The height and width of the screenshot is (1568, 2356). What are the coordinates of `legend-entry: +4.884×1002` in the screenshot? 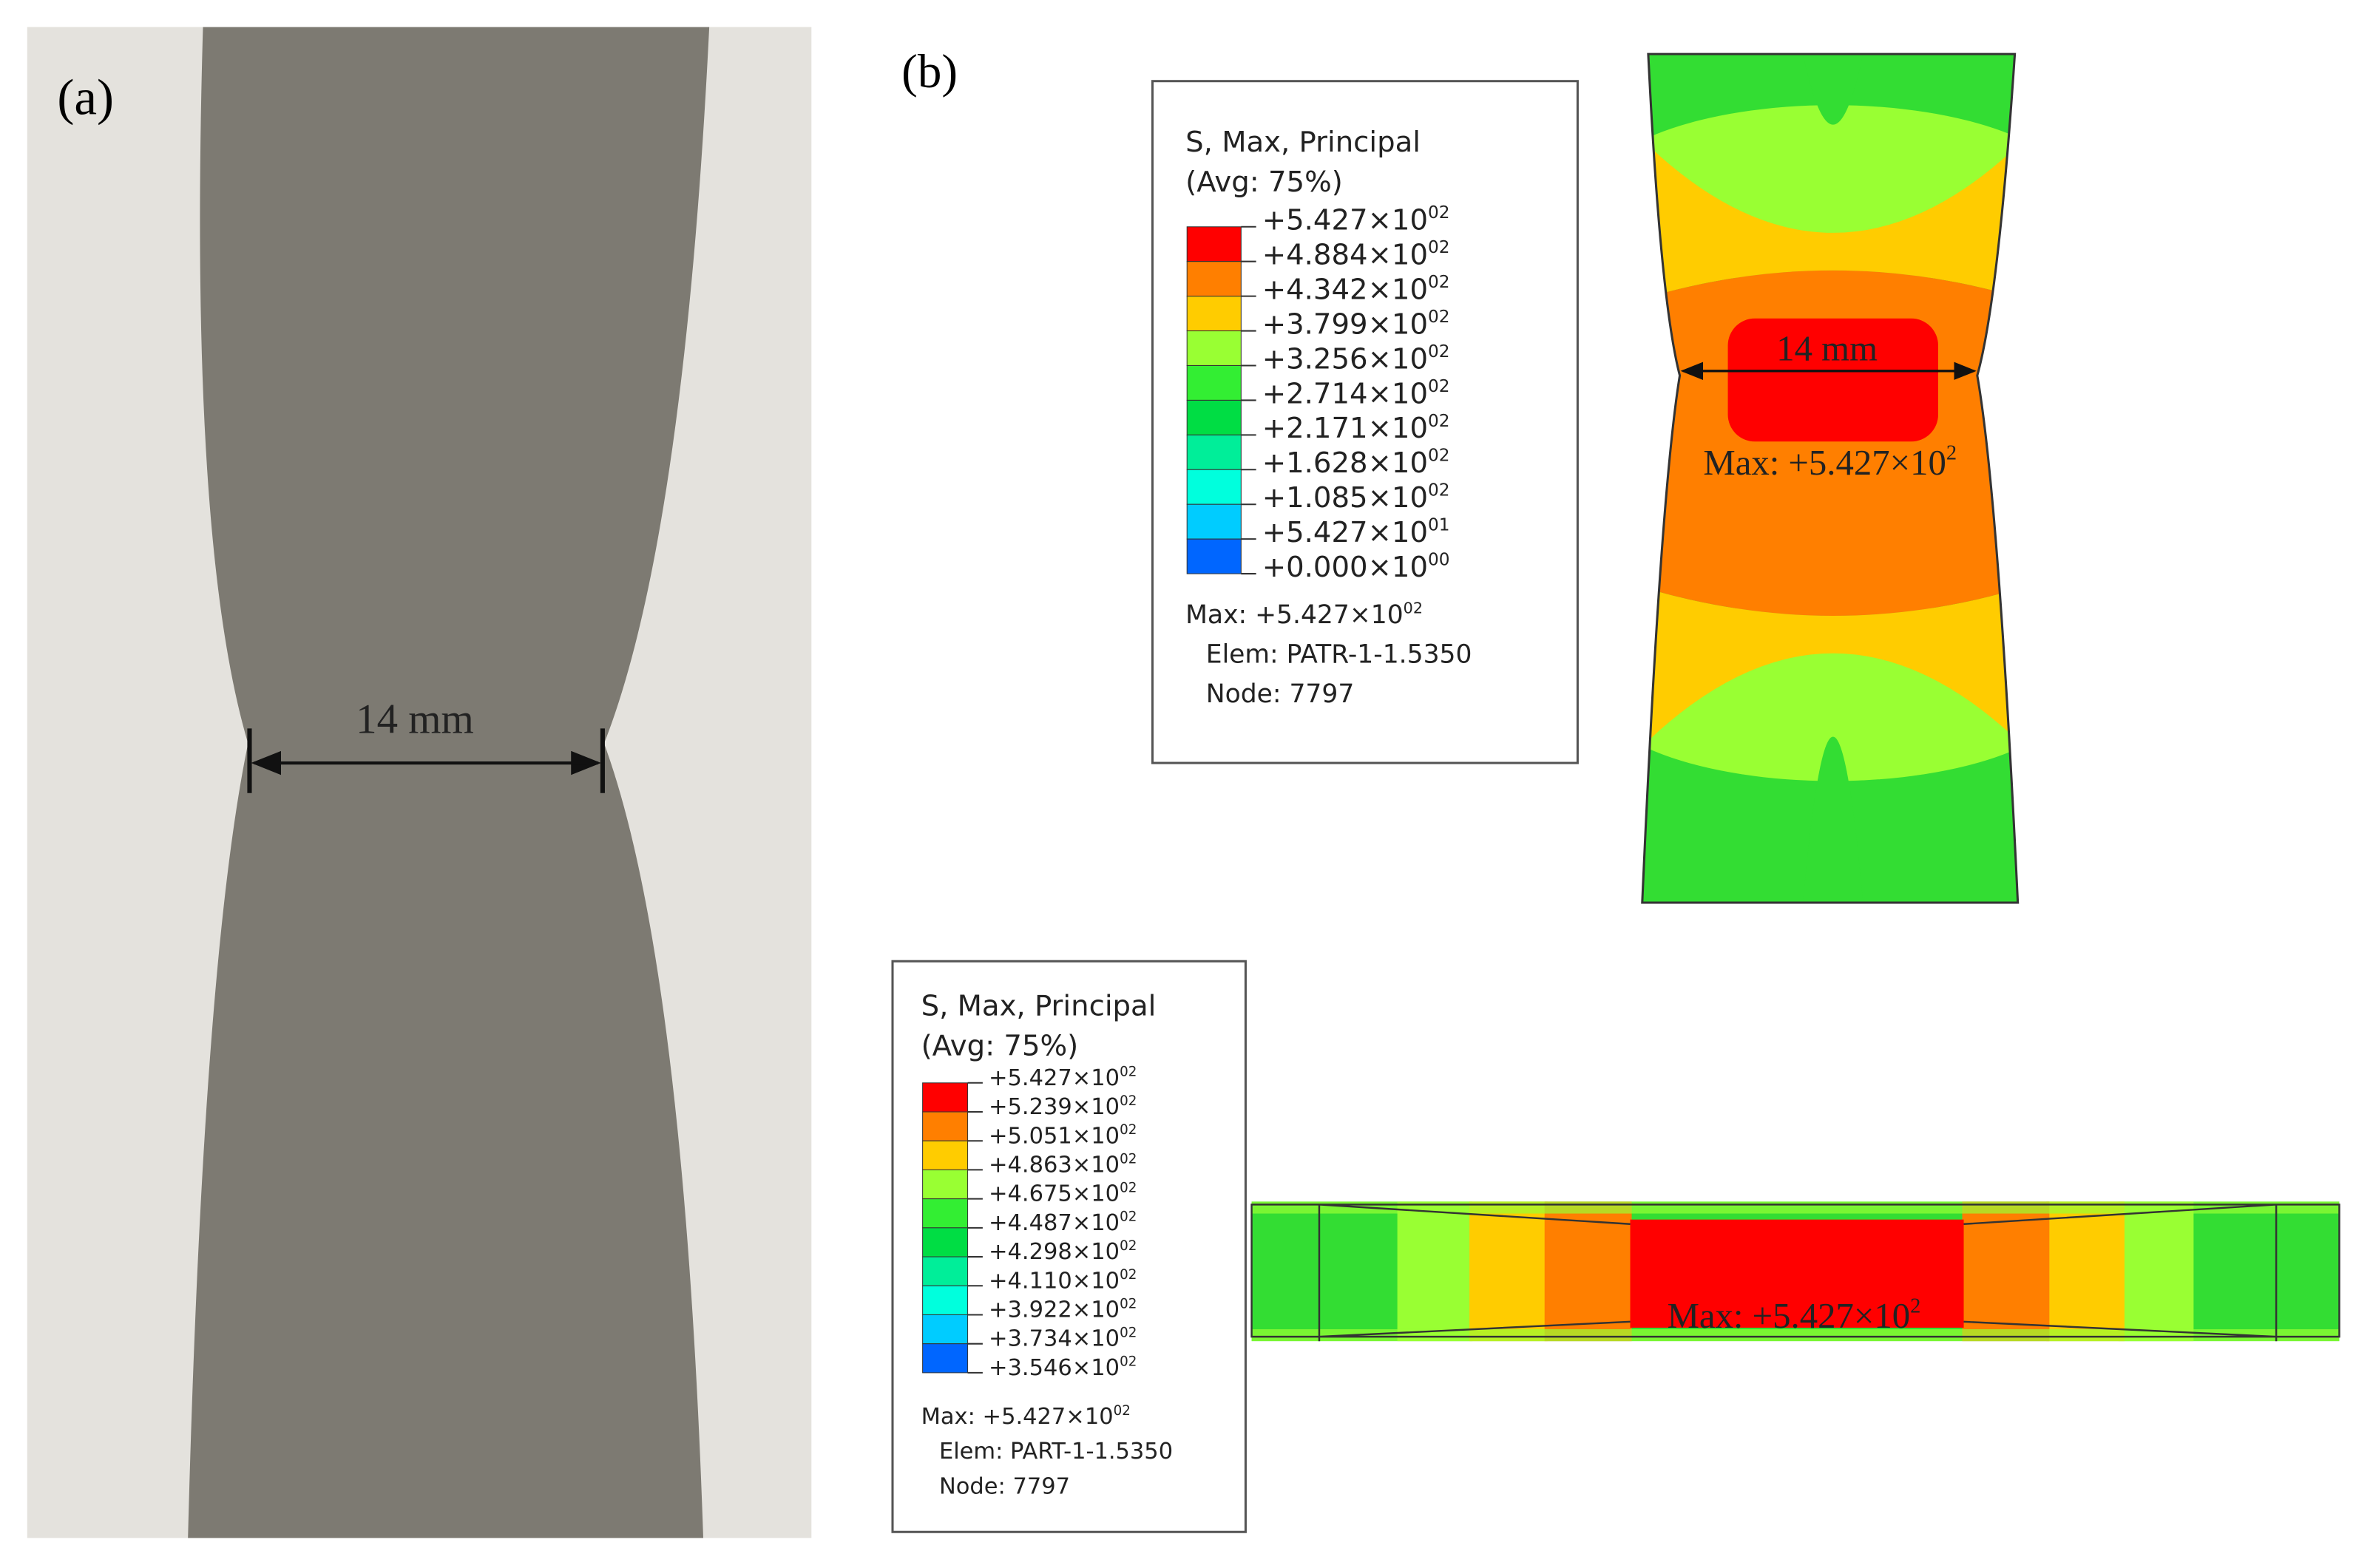 It's located at (1356, 254).